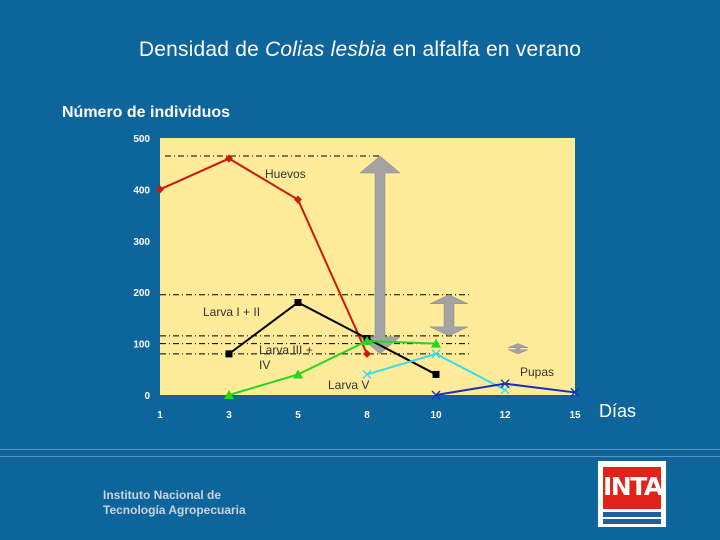 This screenshot has width=720, height=540. Describe the element at coordinates (160, 415) in the screenshot. I see `x-tick-label: 1` at that location.